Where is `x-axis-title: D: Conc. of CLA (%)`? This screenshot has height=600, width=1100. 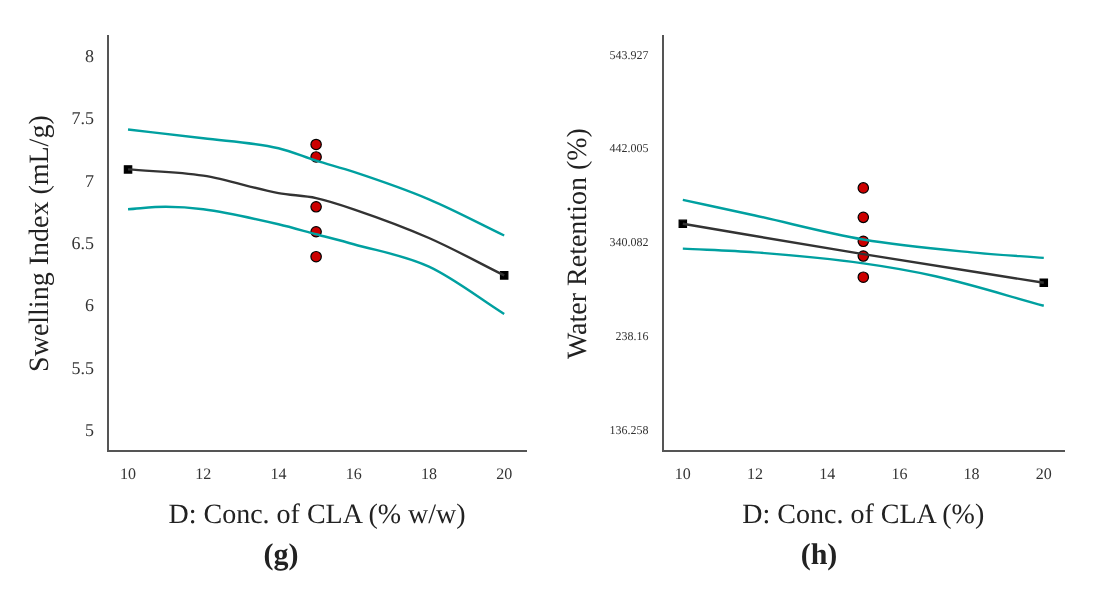
x-axis-title: D: Conc. of CLA (%) is located at coordinates (863, 515).